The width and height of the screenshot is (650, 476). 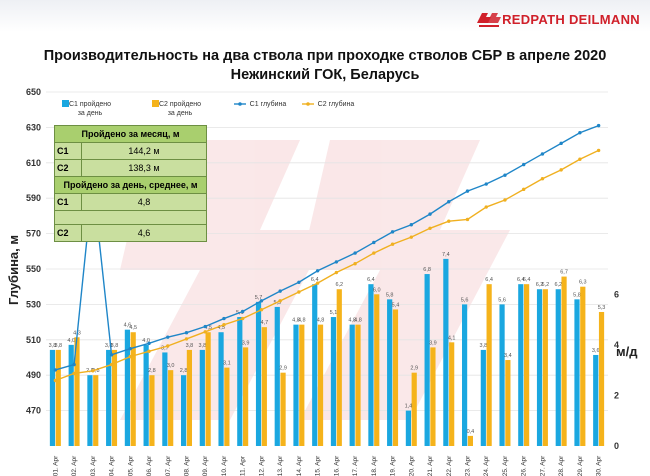 I want to click on month-row-key: С1, so click(x=68, y=151).